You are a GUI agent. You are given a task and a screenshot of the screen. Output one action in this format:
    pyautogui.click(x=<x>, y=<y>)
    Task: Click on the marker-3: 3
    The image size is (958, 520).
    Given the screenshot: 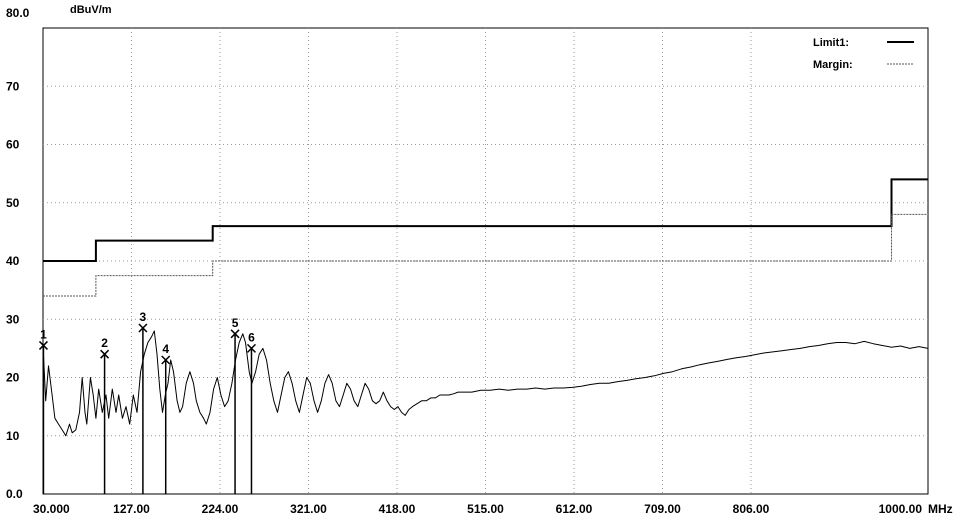 What is the action you would take?
    pyautogui.click(x=143, y=402)
    